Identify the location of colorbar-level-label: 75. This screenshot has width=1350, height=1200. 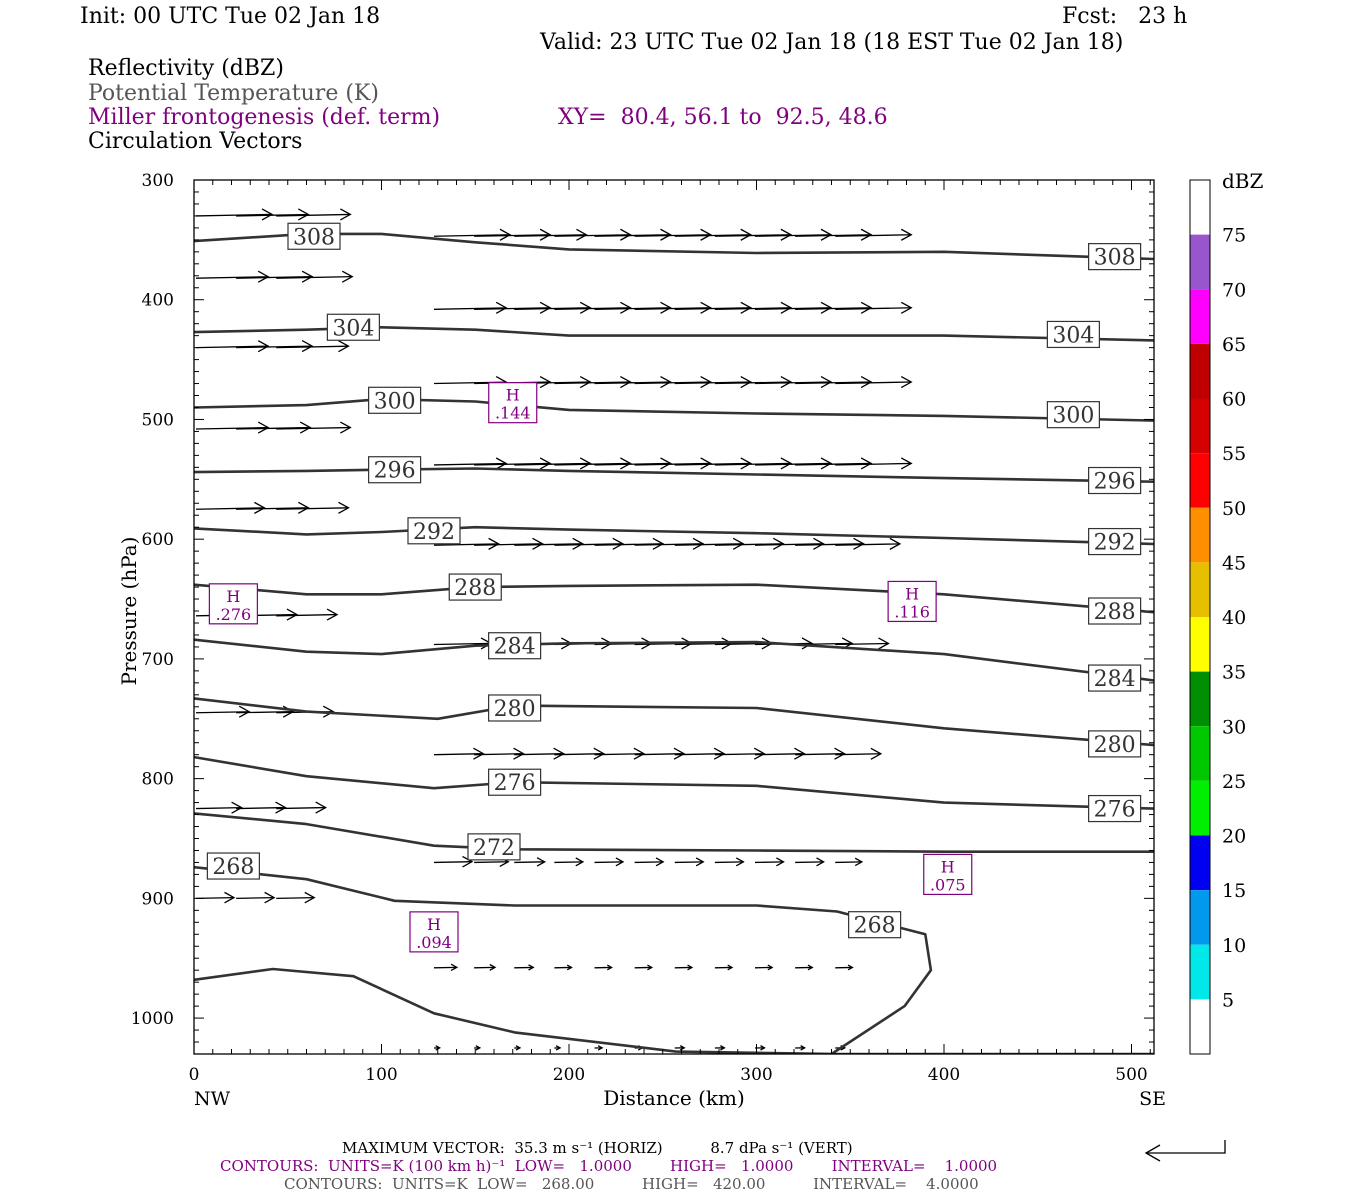
(1234, 236).